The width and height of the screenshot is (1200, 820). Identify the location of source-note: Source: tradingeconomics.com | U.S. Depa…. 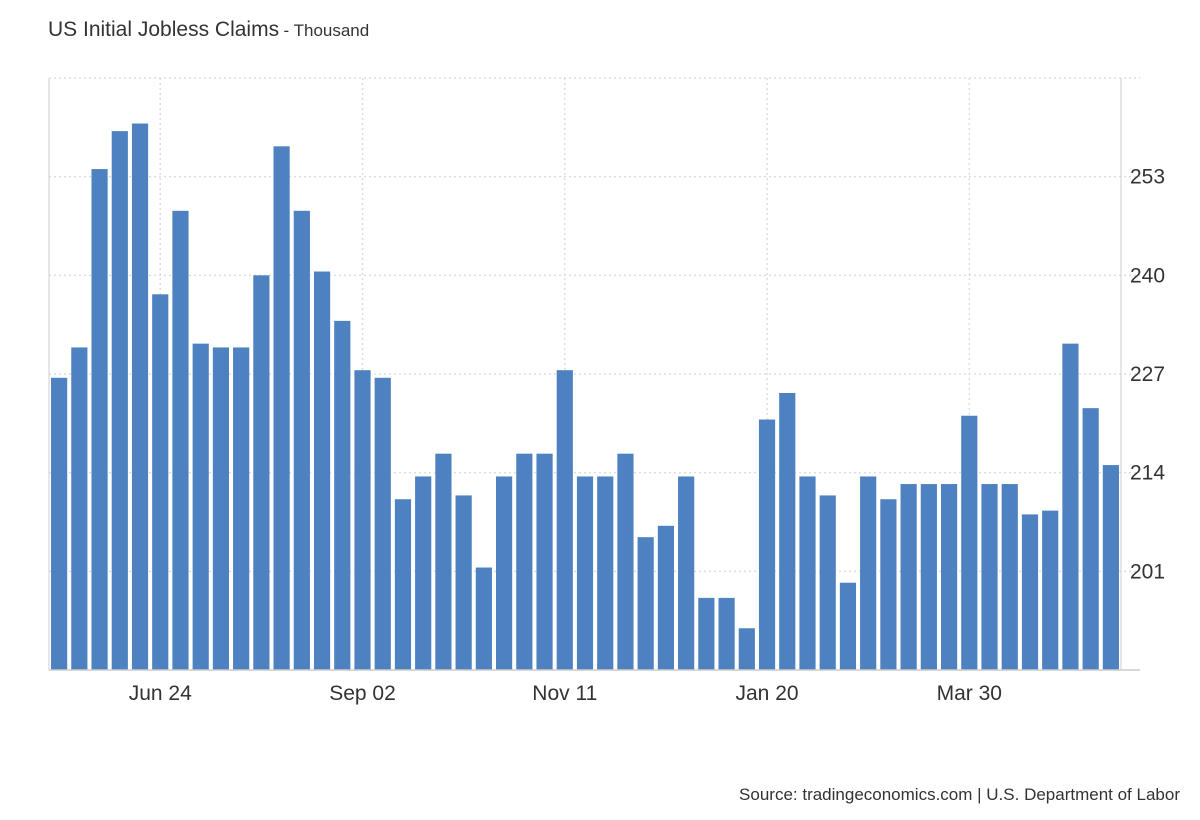
(959, 794).